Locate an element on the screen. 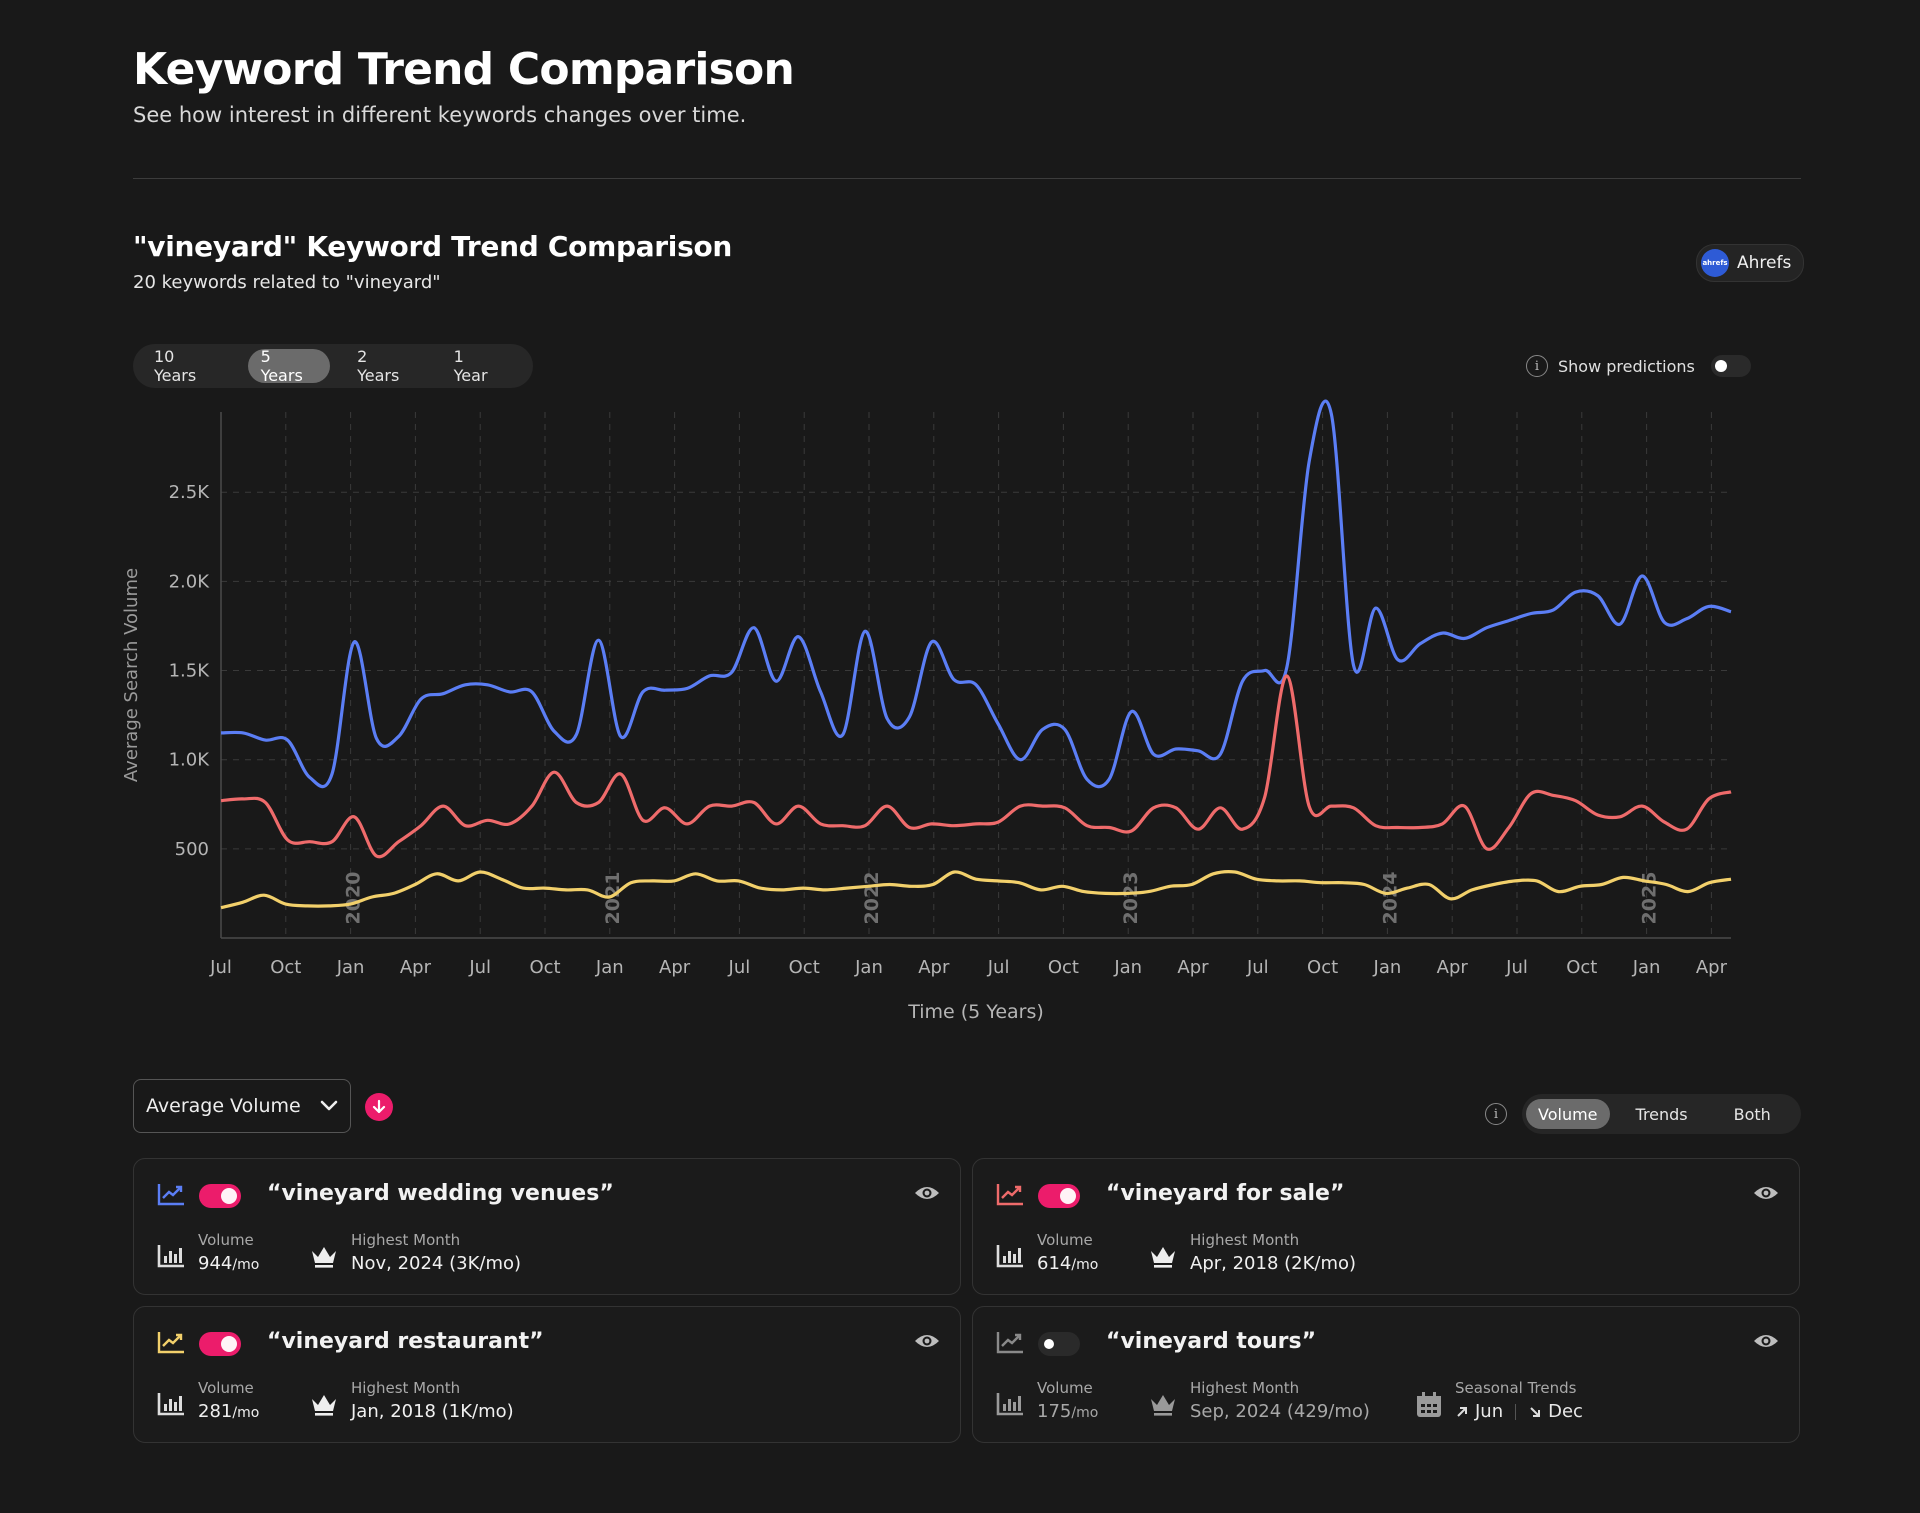  y-tick-label: 2.5K is located at coordinates (190, 492).